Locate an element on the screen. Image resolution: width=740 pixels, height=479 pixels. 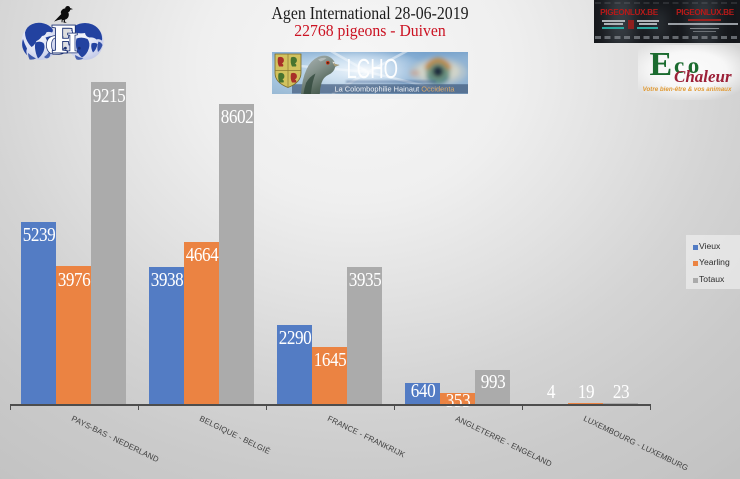
svg-text: LCHO is located at coordinates (373, 68).